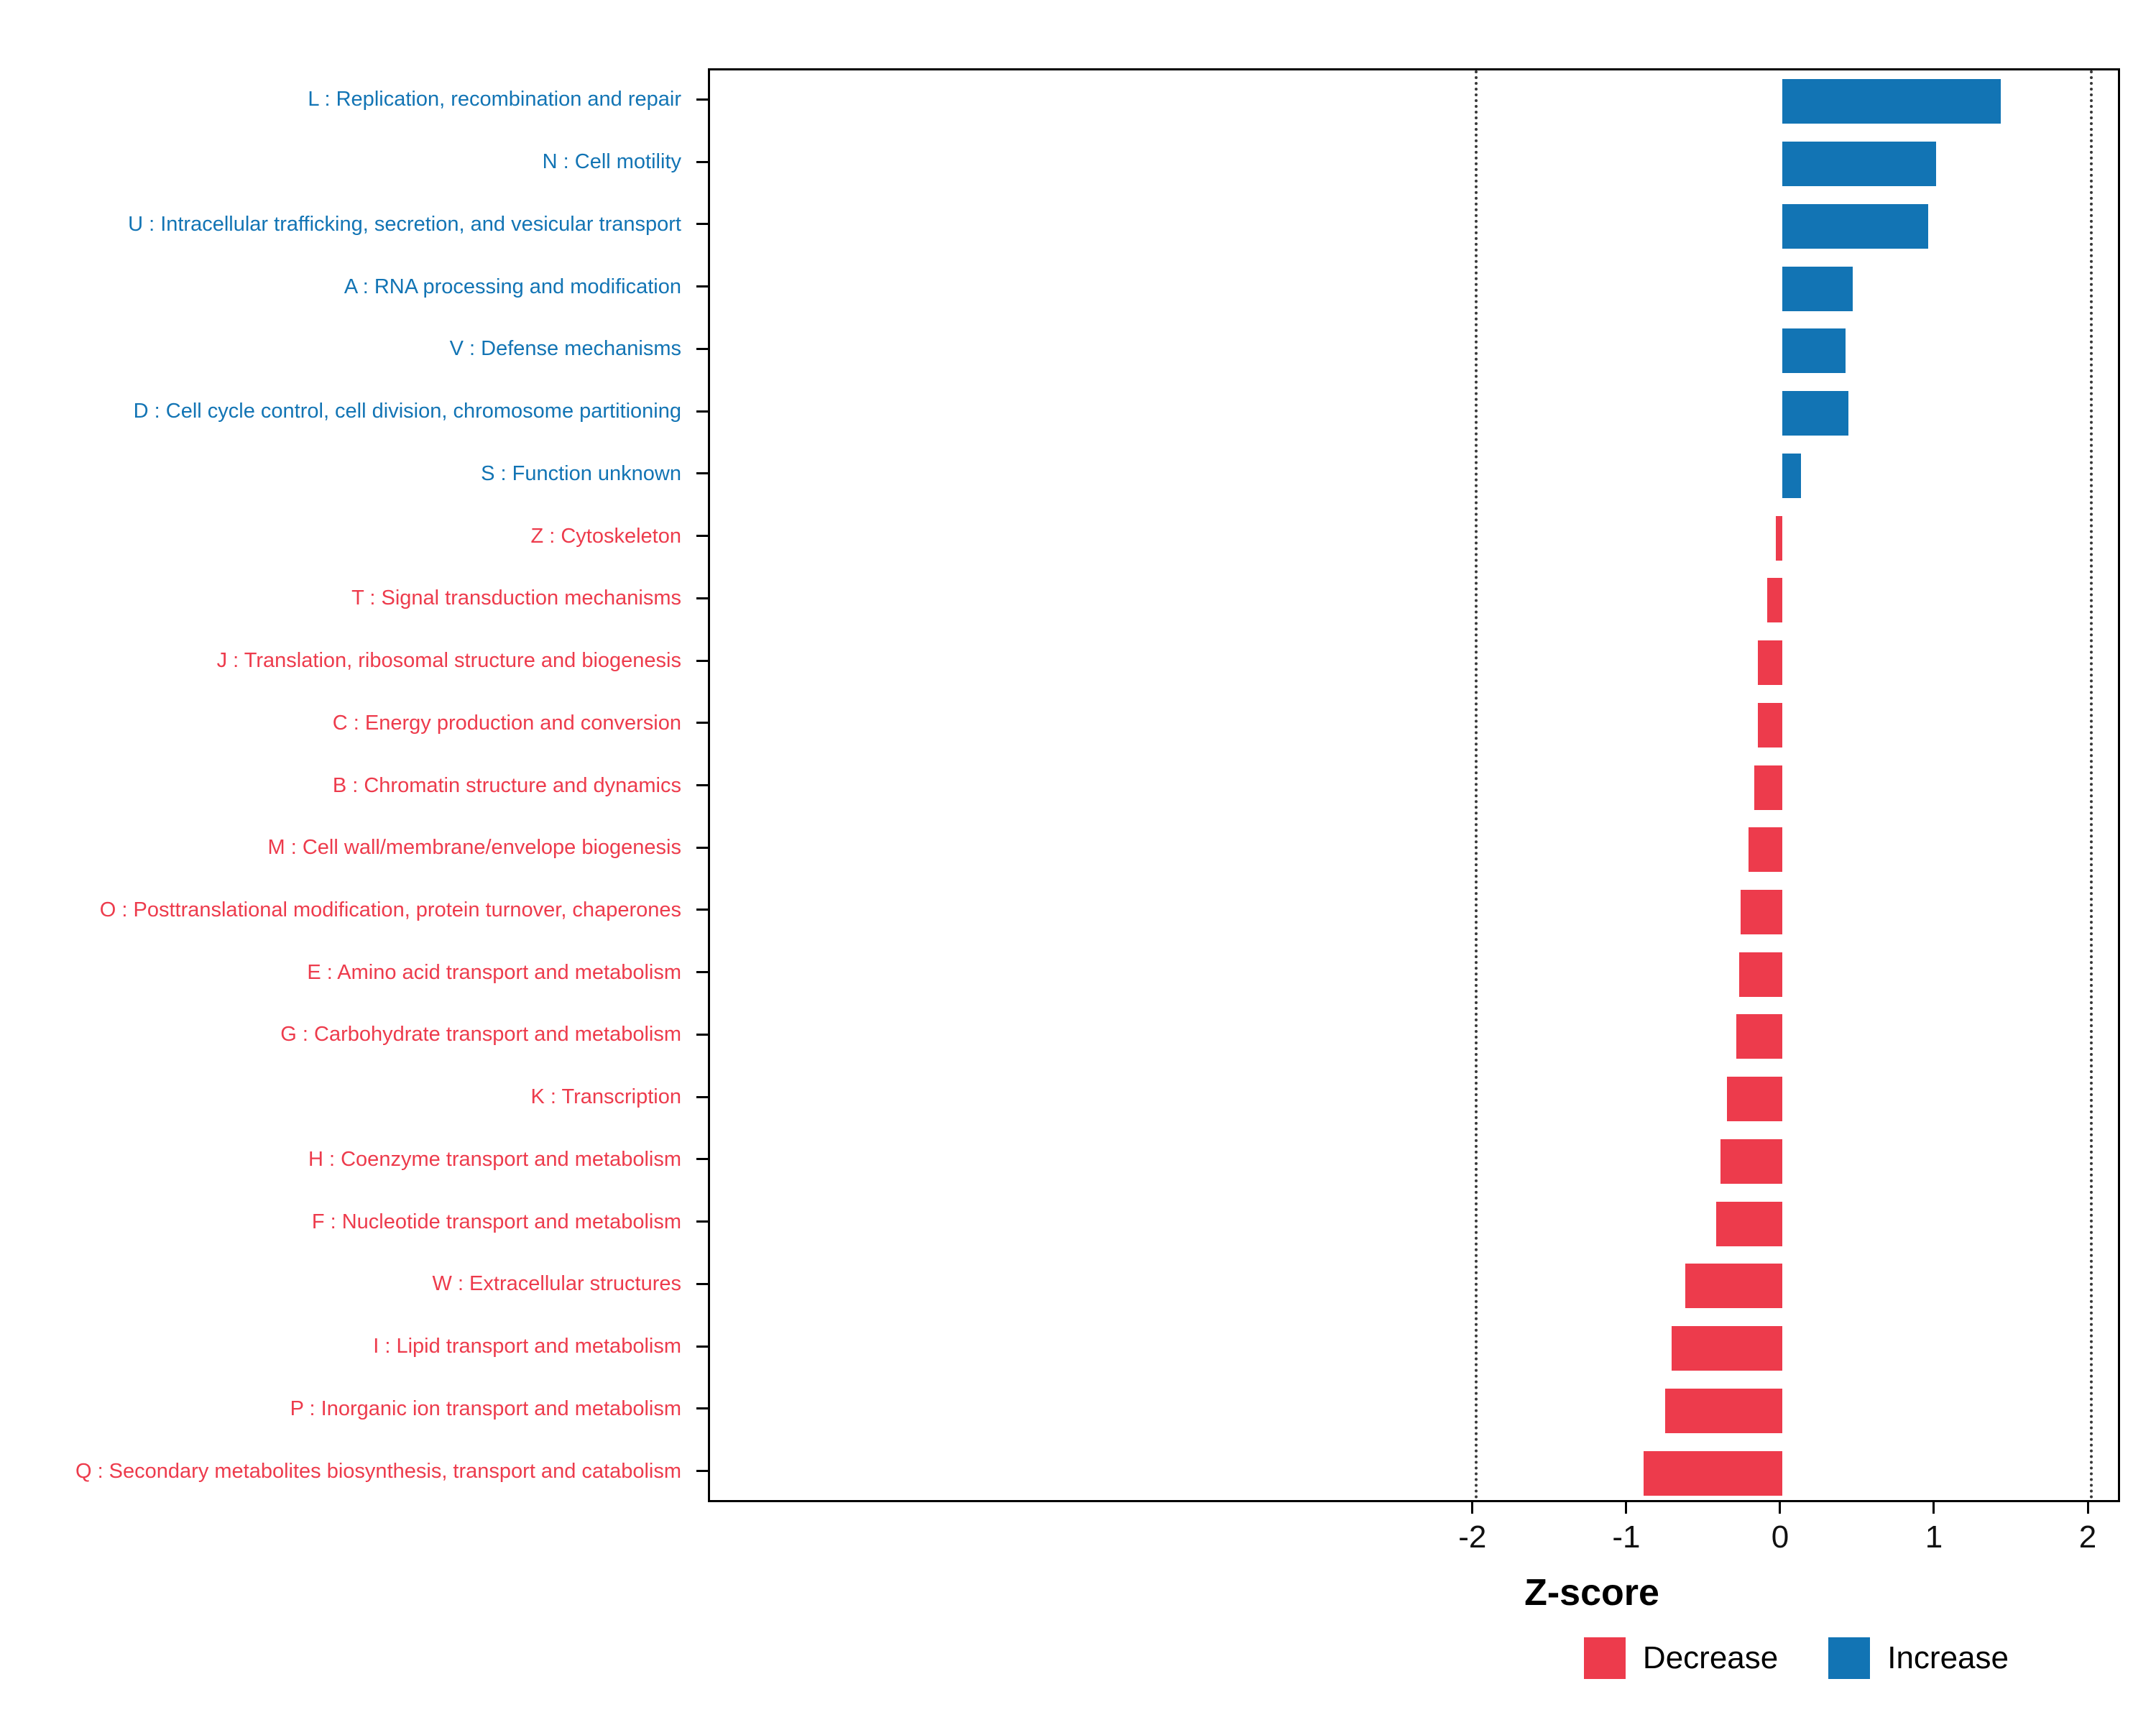 The height and width of the screenshot is (1725, 2156). Describe the element at coordinates (1592, 1593) in the screenshot. I see `x-axis-title: Z-score` at that location.